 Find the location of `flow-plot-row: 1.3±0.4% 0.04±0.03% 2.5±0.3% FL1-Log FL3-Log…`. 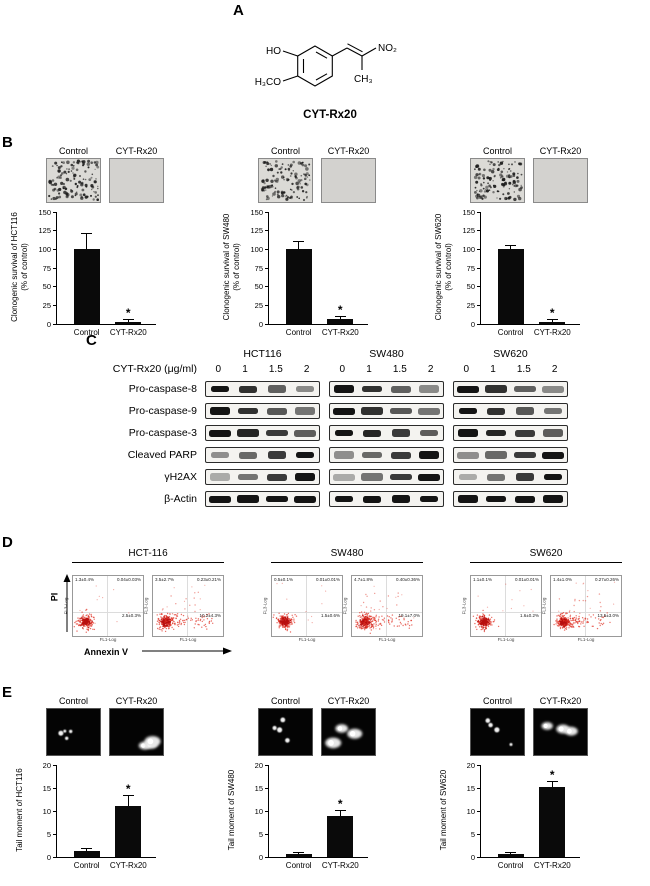

flow-plot-row: 1.3±0.4% 0.04±0.03% 2.5±0.3% FL1-Log FL3-Log… is located at coordinates (144, 608).